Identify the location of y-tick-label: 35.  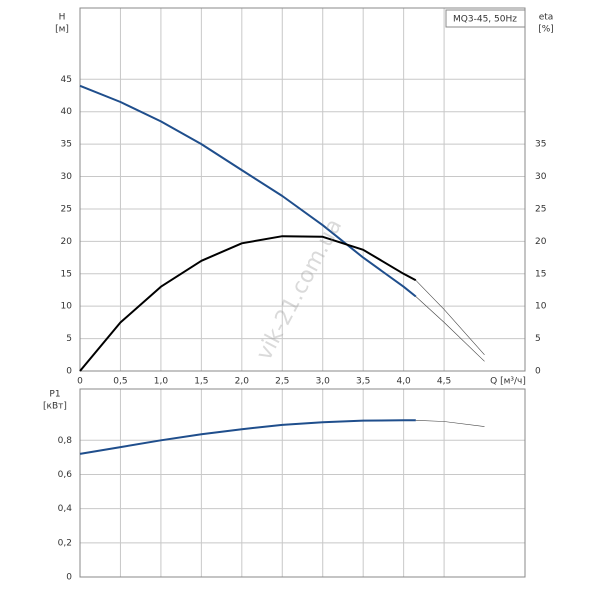
(66, 145).